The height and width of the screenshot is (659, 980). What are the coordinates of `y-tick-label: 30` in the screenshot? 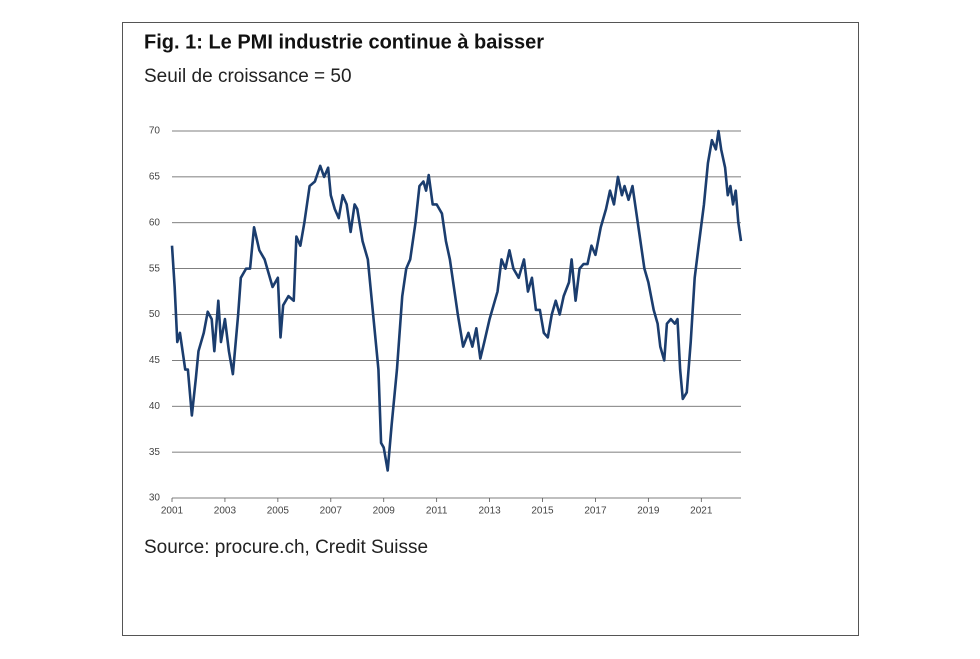 It's located at (155, 498).